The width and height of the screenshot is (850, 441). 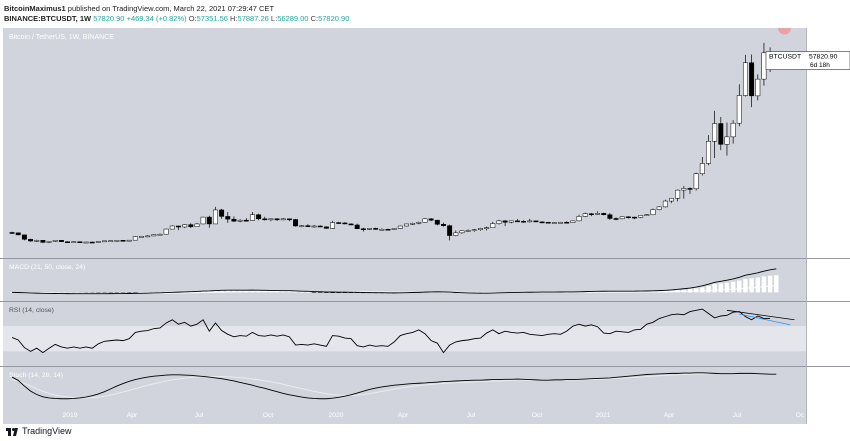 I want to click on x-tick-label: Apr, so click(x=132, y=415).